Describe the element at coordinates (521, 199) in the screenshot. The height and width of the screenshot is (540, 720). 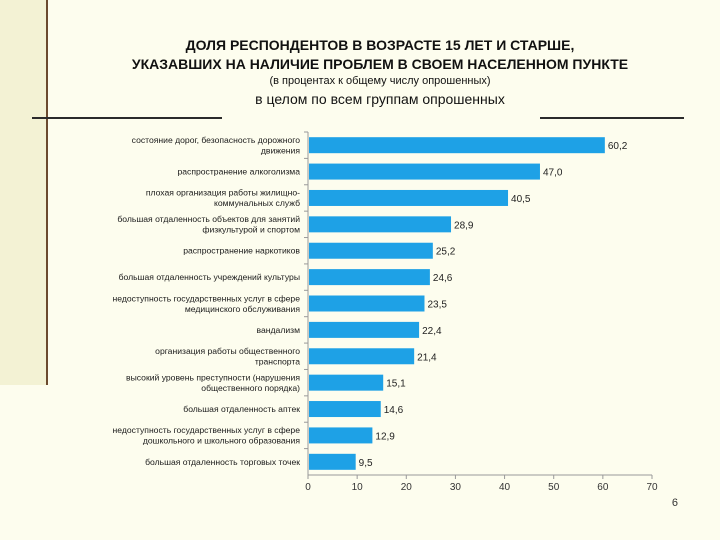
I see `bar-value-label: 40,5` at that location.